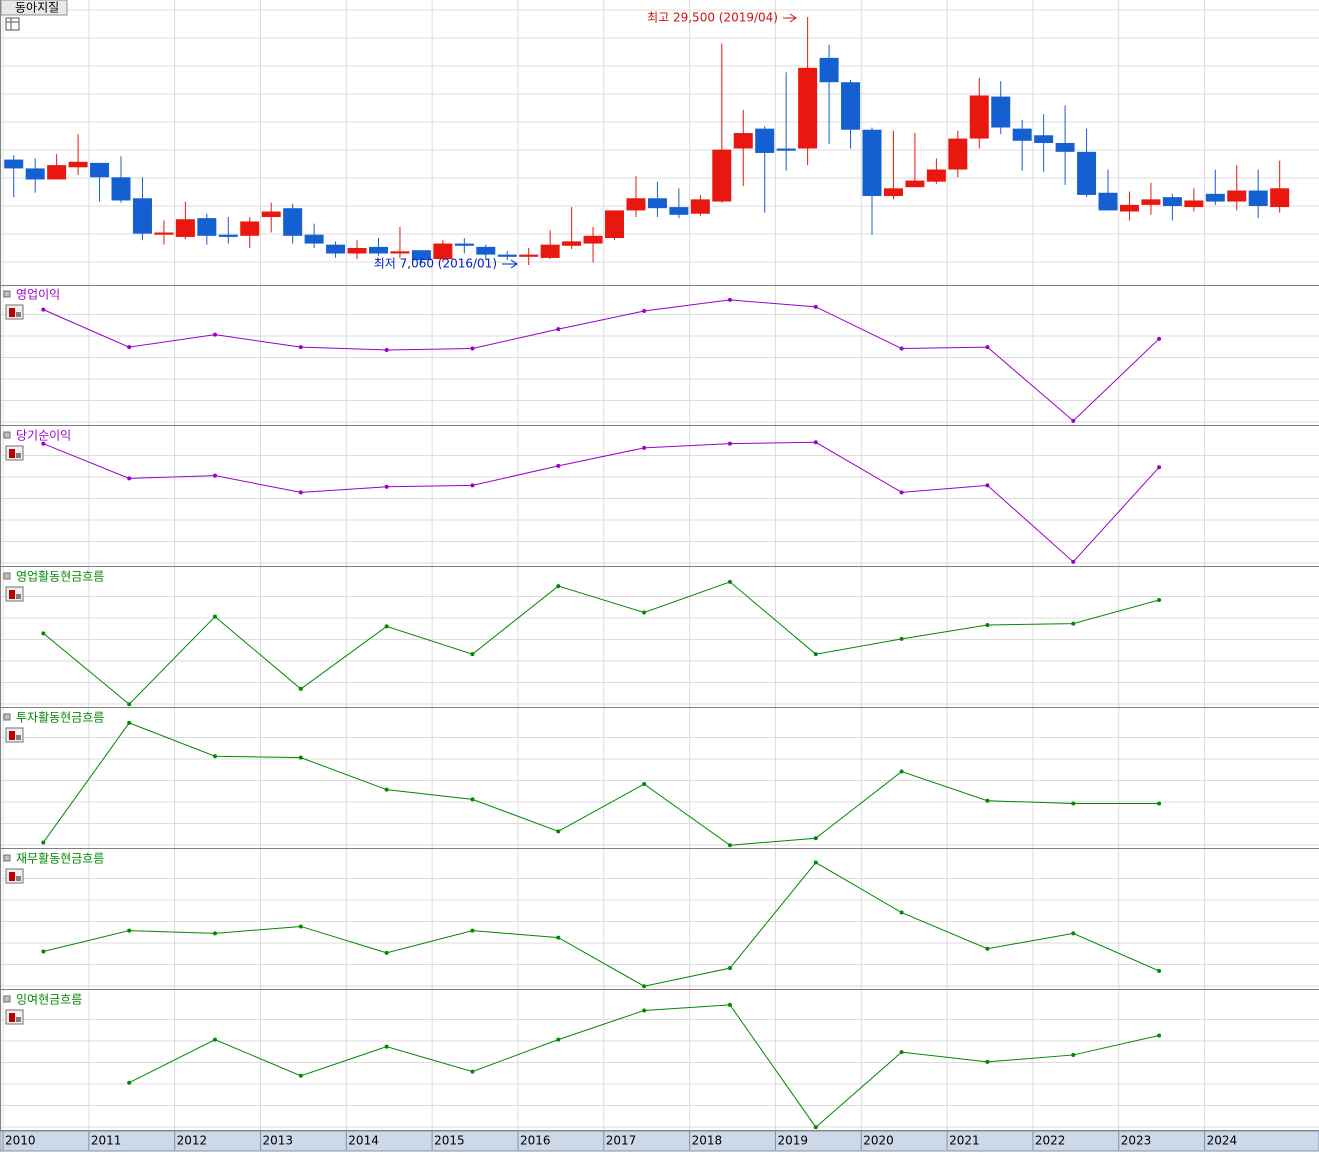 The image size is (1319, 1153). Describe the element at coordinates (435, 264) in the screenshot. I see `annotation-low: 최저 7,060 (2016/01)` at that location.